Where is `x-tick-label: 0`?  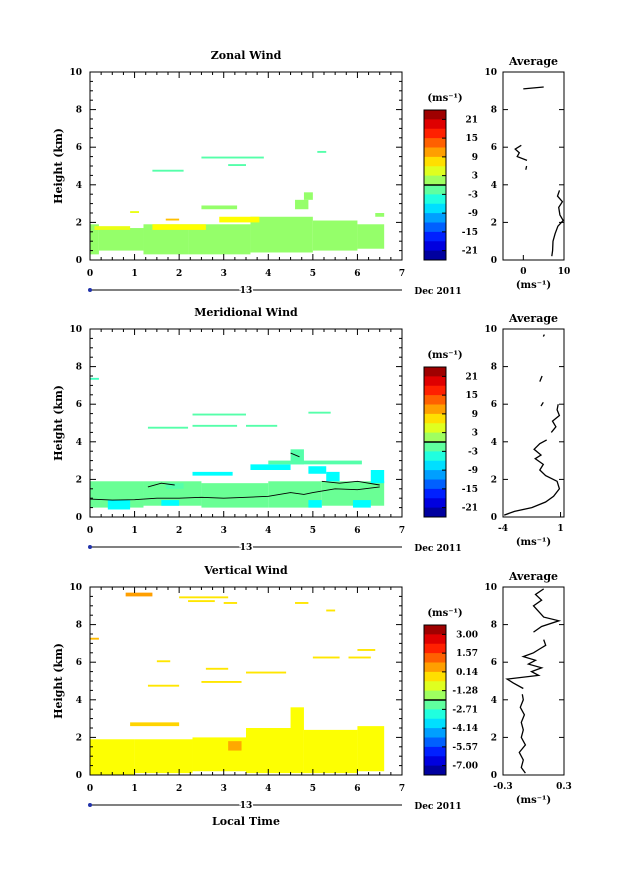 x-tick-label: 0 is located at coordinates (90, 531).